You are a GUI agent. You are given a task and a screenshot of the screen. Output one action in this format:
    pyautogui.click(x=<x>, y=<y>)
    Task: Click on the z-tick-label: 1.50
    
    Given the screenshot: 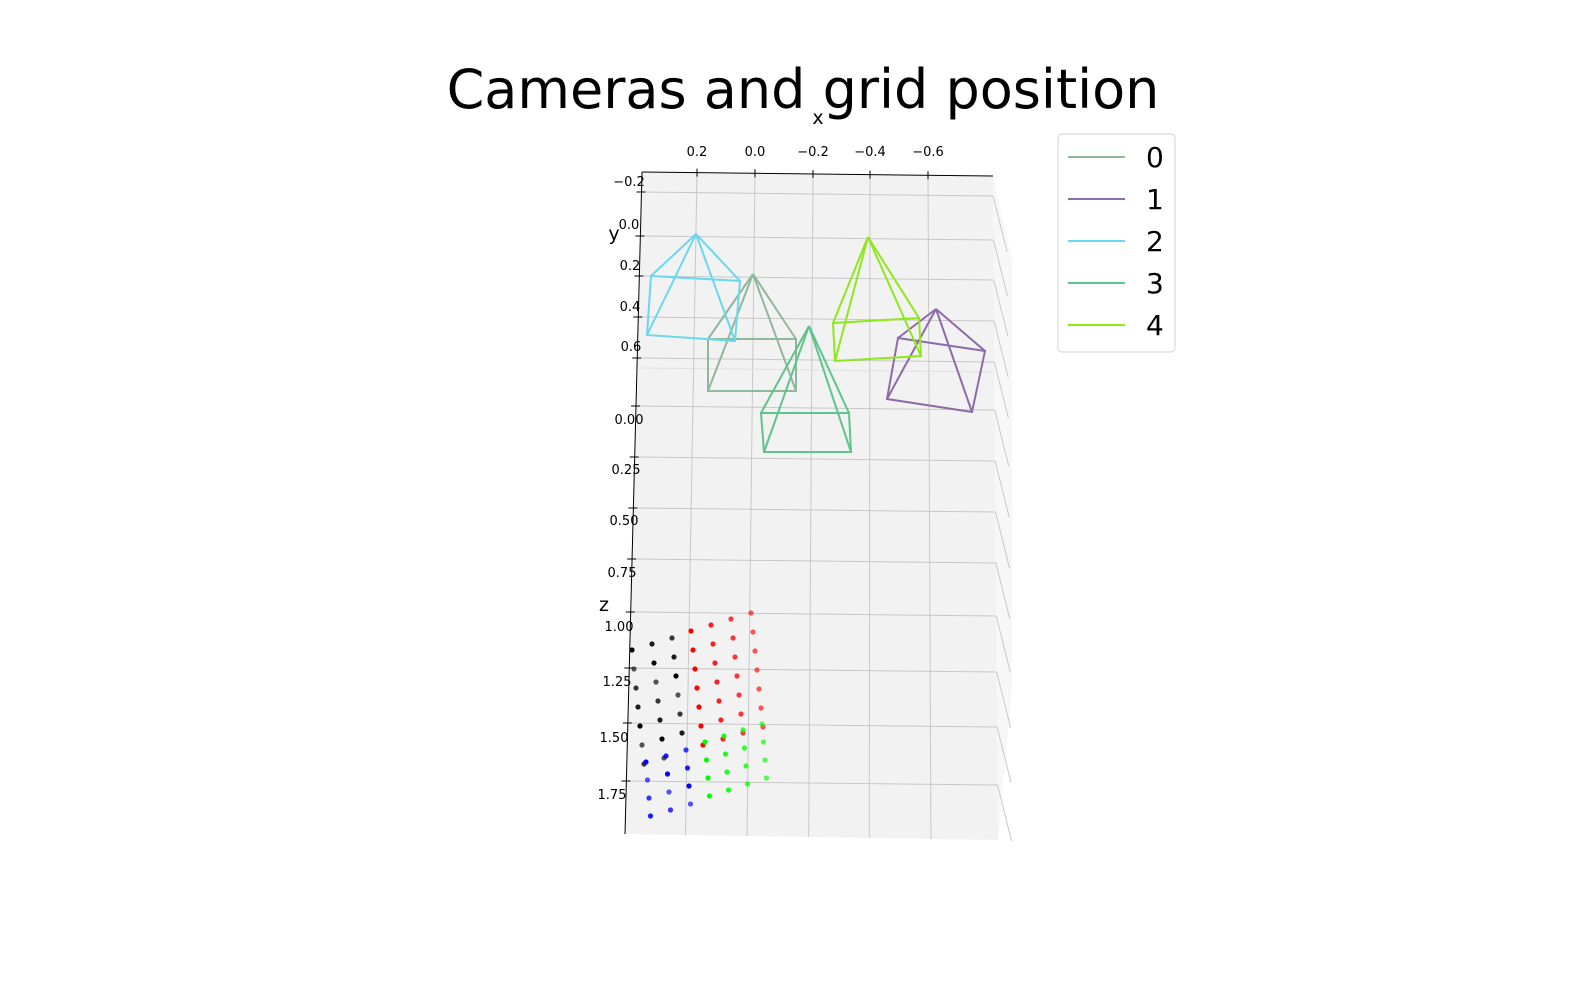 What is the action you would take?
    pyautogui.click(x=614, y=738)
    